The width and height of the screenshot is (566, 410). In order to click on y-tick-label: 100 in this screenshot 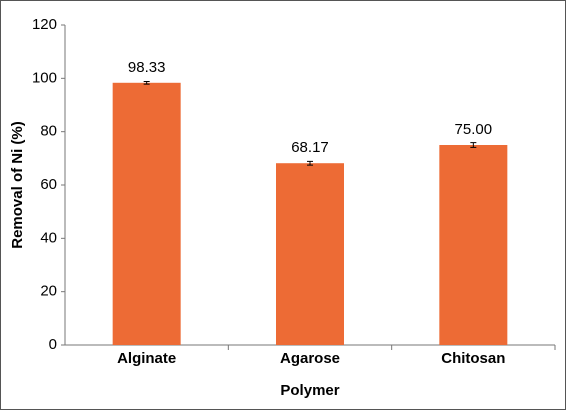, I will do `click(44, 77)`.